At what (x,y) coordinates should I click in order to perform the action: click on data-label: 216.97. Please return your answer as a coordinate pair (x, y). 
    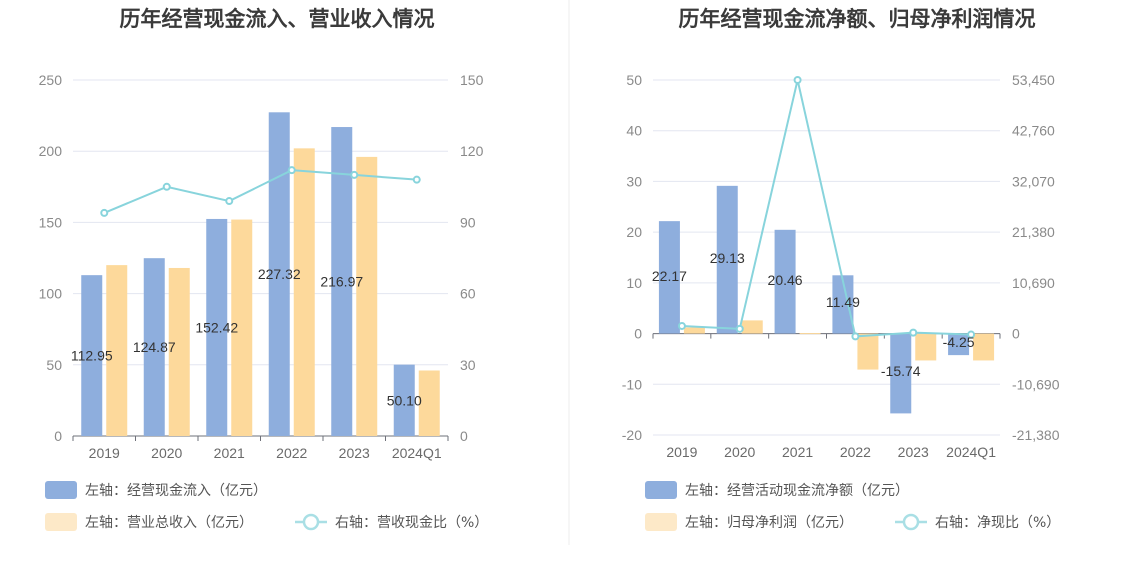
    Looking at the image, I should click on (341, 282).